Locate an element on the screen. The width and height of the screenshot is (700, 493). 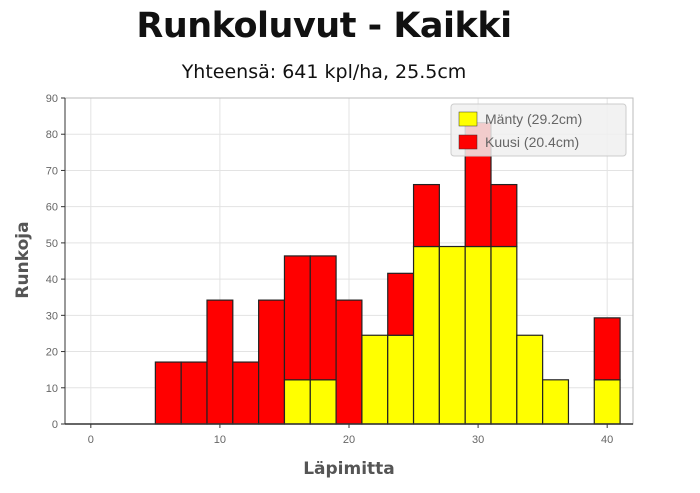
chart-subtitle: Yhteensä: 641 kpl/ha, 25.5cm is located at coordinates (324, 72).